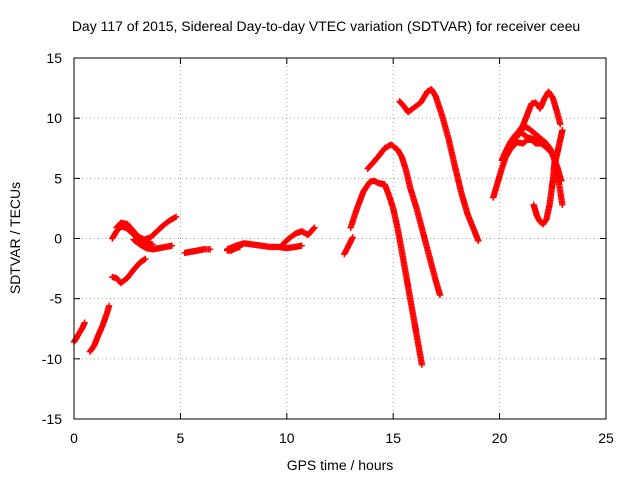 The width and height of the screenshot is (640, 480). Describe the element at coordinates (54, 118) in the screenshot. I see `y-tick-label: 10` at that location.